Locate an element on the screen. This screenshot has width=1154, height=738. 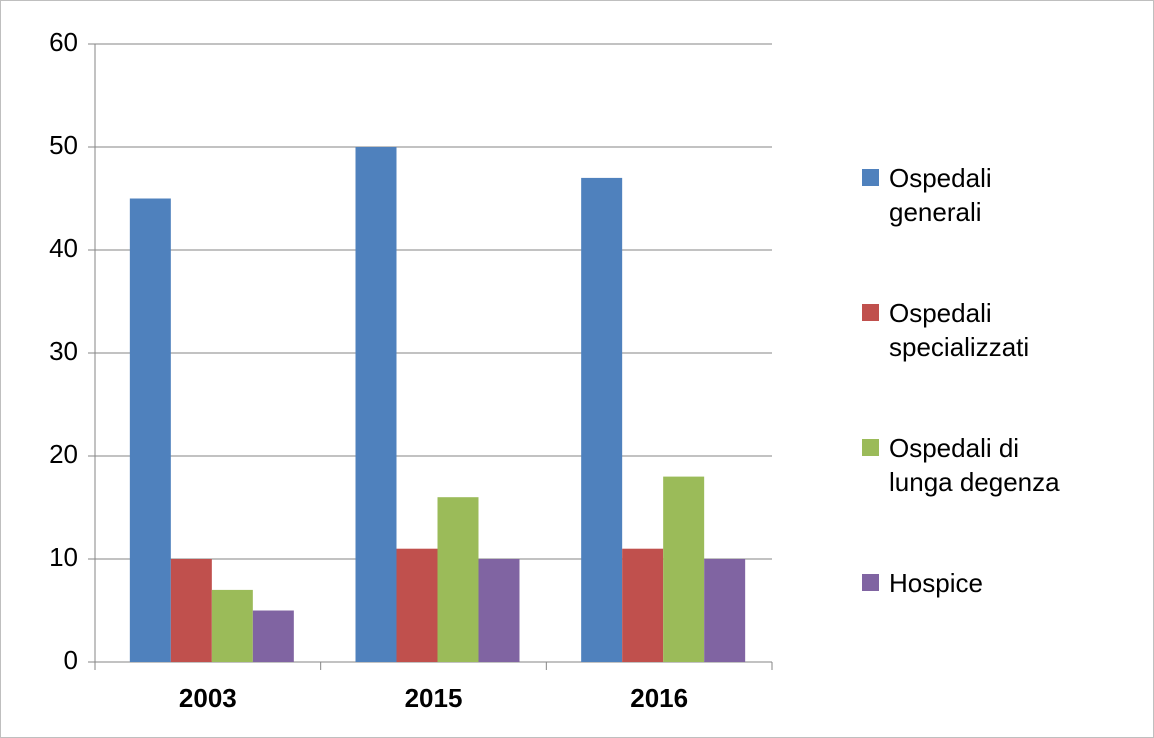
y-tick-label: 20 is located at coordinates (63, 454).